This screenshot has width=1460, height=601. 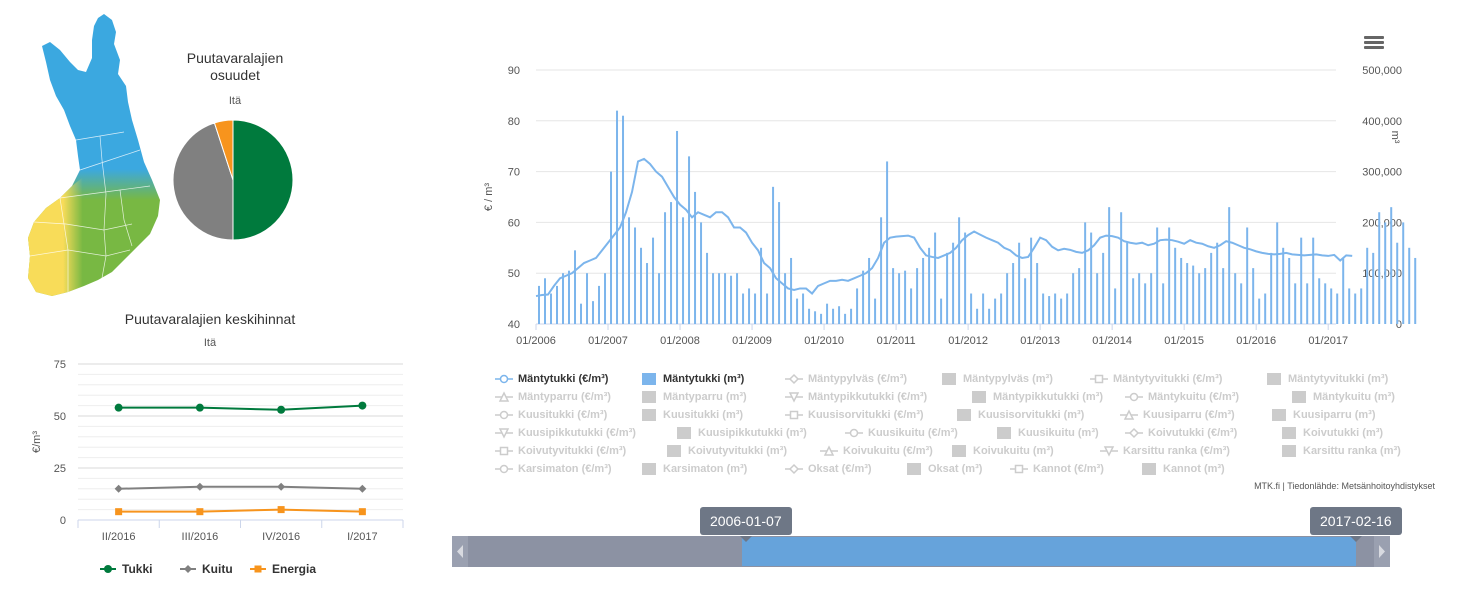 I want to click on main-legend-item: Mäntykuitu (€/m³), so click(x=1182, y=397).